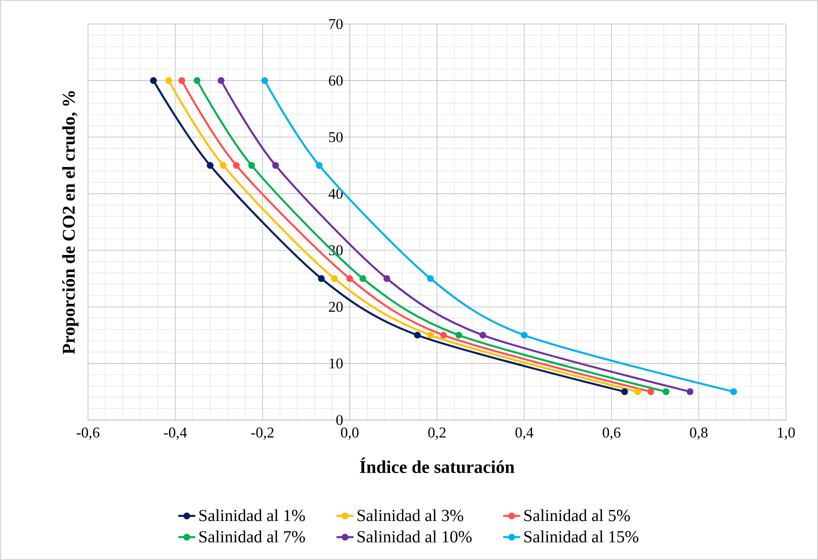 The image size is (818, 560). I want to click on legend-label: Salinidad al 5%, so click(577, 515).